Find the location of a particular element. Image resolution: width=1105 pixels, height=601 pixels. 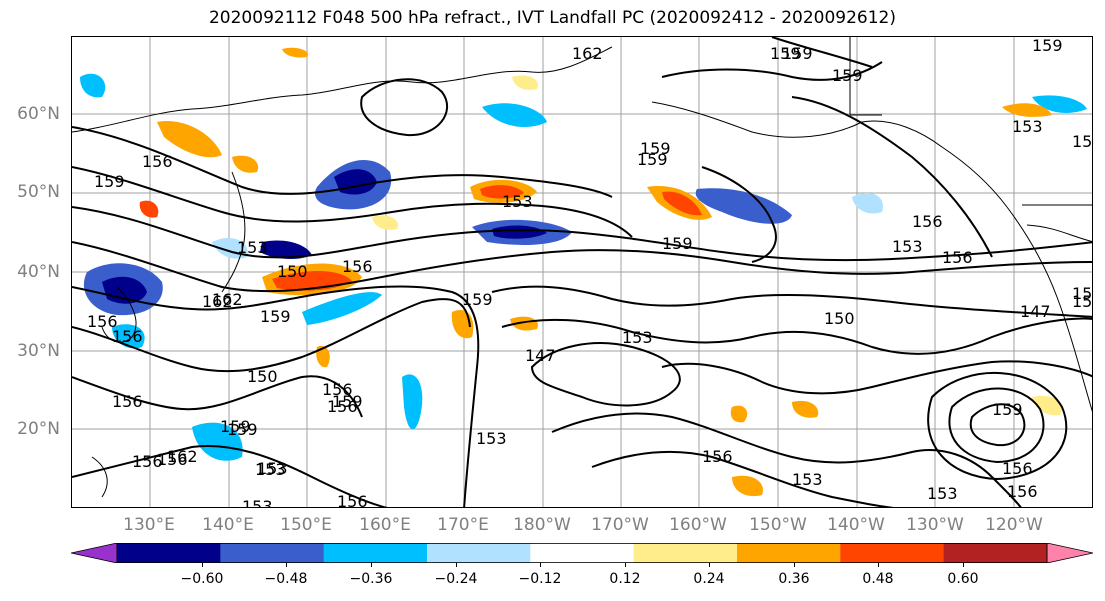

colorbar-tick: −0.36 is located at coordinates (371, 579).